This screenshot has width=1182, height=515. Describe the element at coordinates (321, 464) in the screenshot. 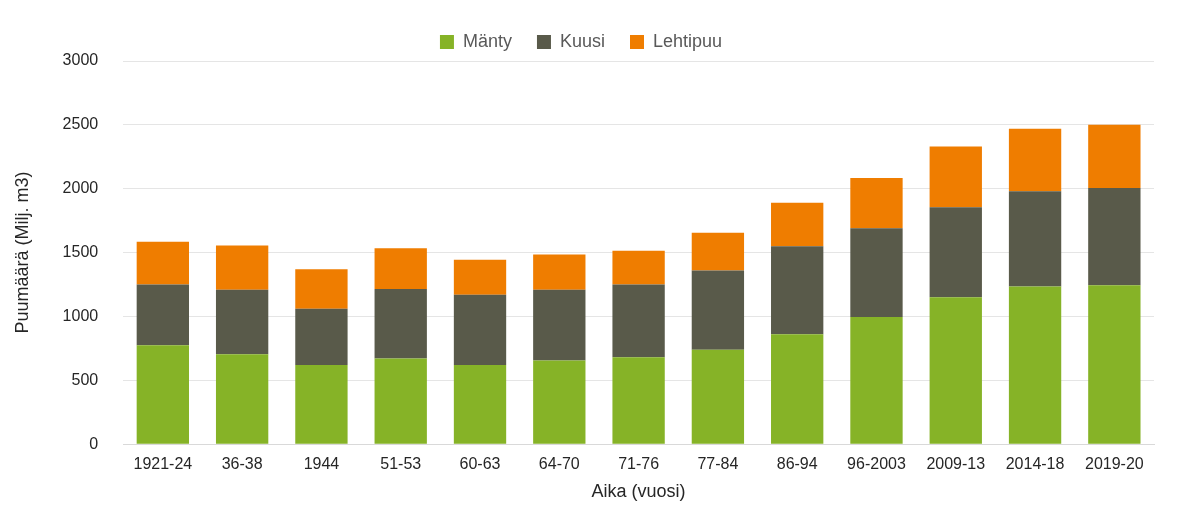

I see `x-tick-label: 1944` at that location.